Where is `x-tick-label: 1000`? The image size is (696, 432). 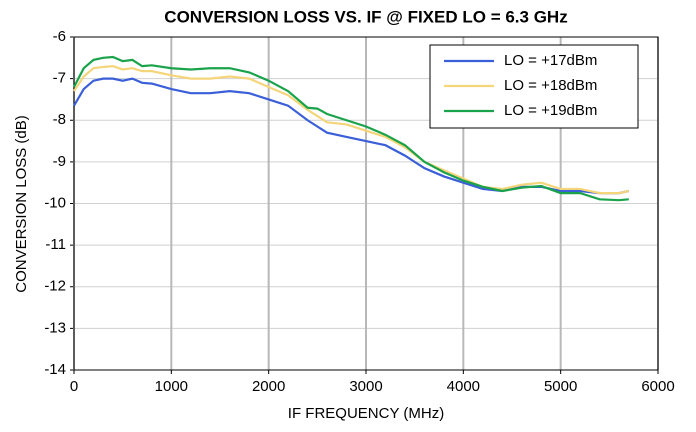 x-tick-label: 1000 is located at coordinates (171, 386).